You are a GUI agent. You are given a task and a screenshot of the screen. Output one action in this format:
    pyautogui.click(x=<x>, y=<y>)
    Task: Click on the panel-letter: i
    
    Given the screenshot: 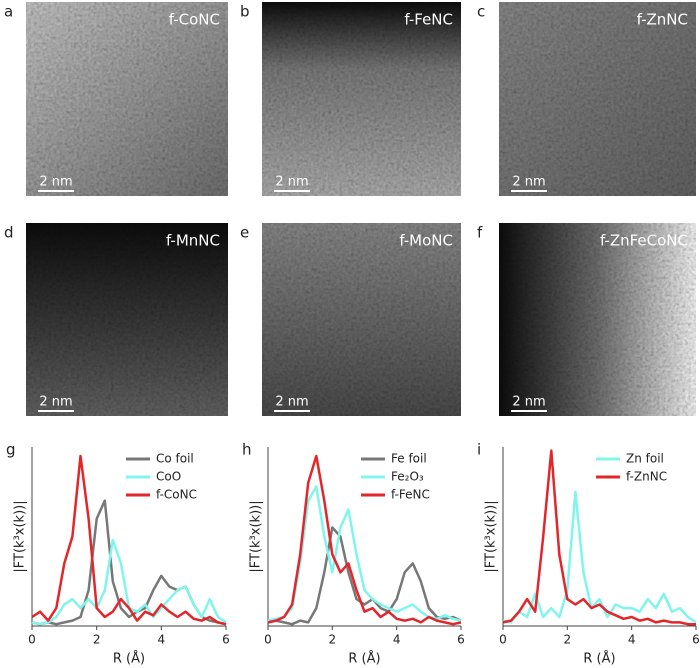 What is the action you would take?
    pyautogui.click(x=479, y=450)
    